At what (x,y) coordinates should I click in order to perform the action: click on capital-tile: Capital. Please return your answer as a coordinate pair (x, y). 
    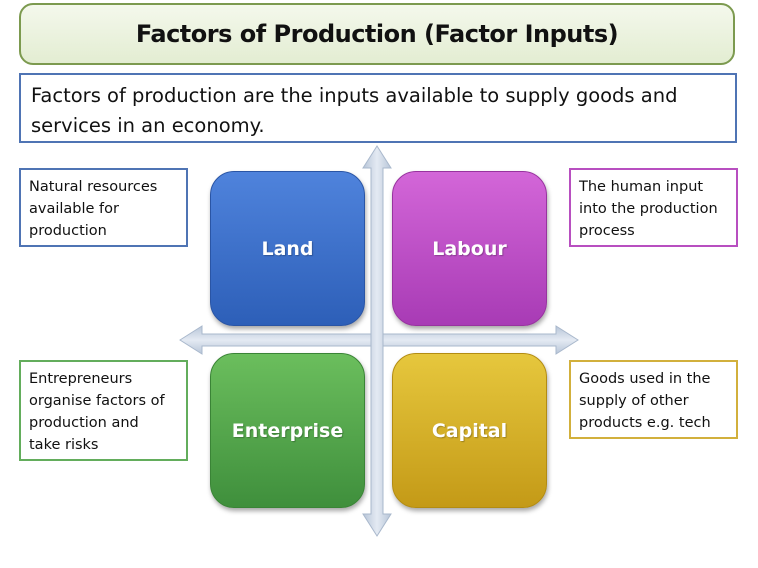
    Looking at the image, I should click on (469, 430).